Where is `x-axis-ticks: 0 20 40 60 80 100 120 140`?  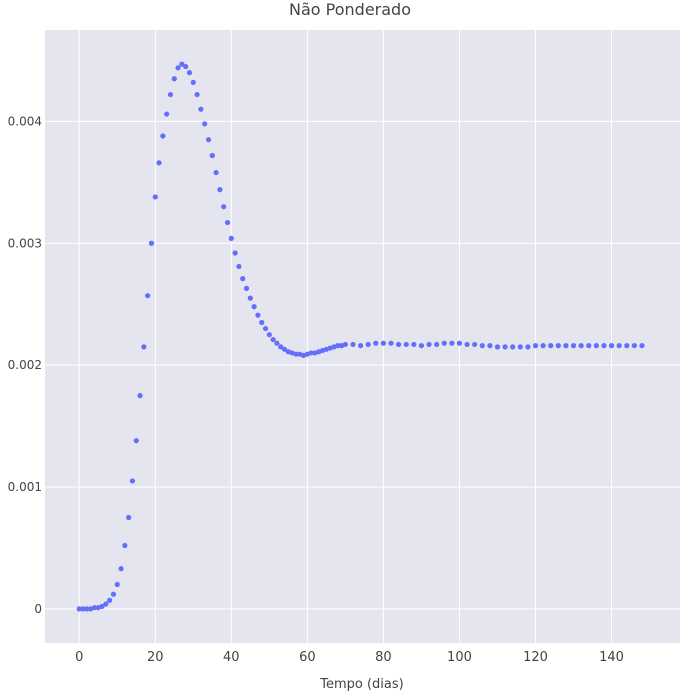 x-axis-ticks: 0 20 40 60 80 100 120 140 is located at coordinates (349, 657).